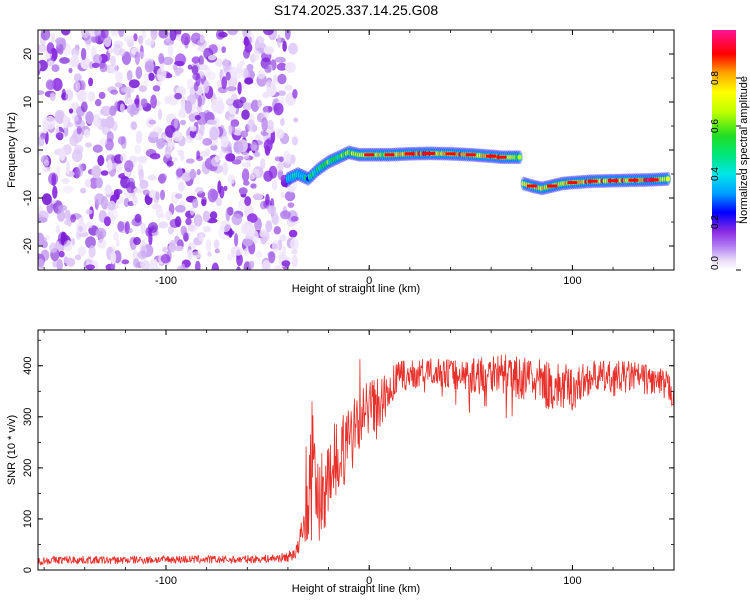 The height and width of the screenshot is (600, 750). What do you see at coordinates (744, 150) in the screenshot?
I see `colorbar-label: Normalized spectral amplitude` at bounding box center [744, 150].